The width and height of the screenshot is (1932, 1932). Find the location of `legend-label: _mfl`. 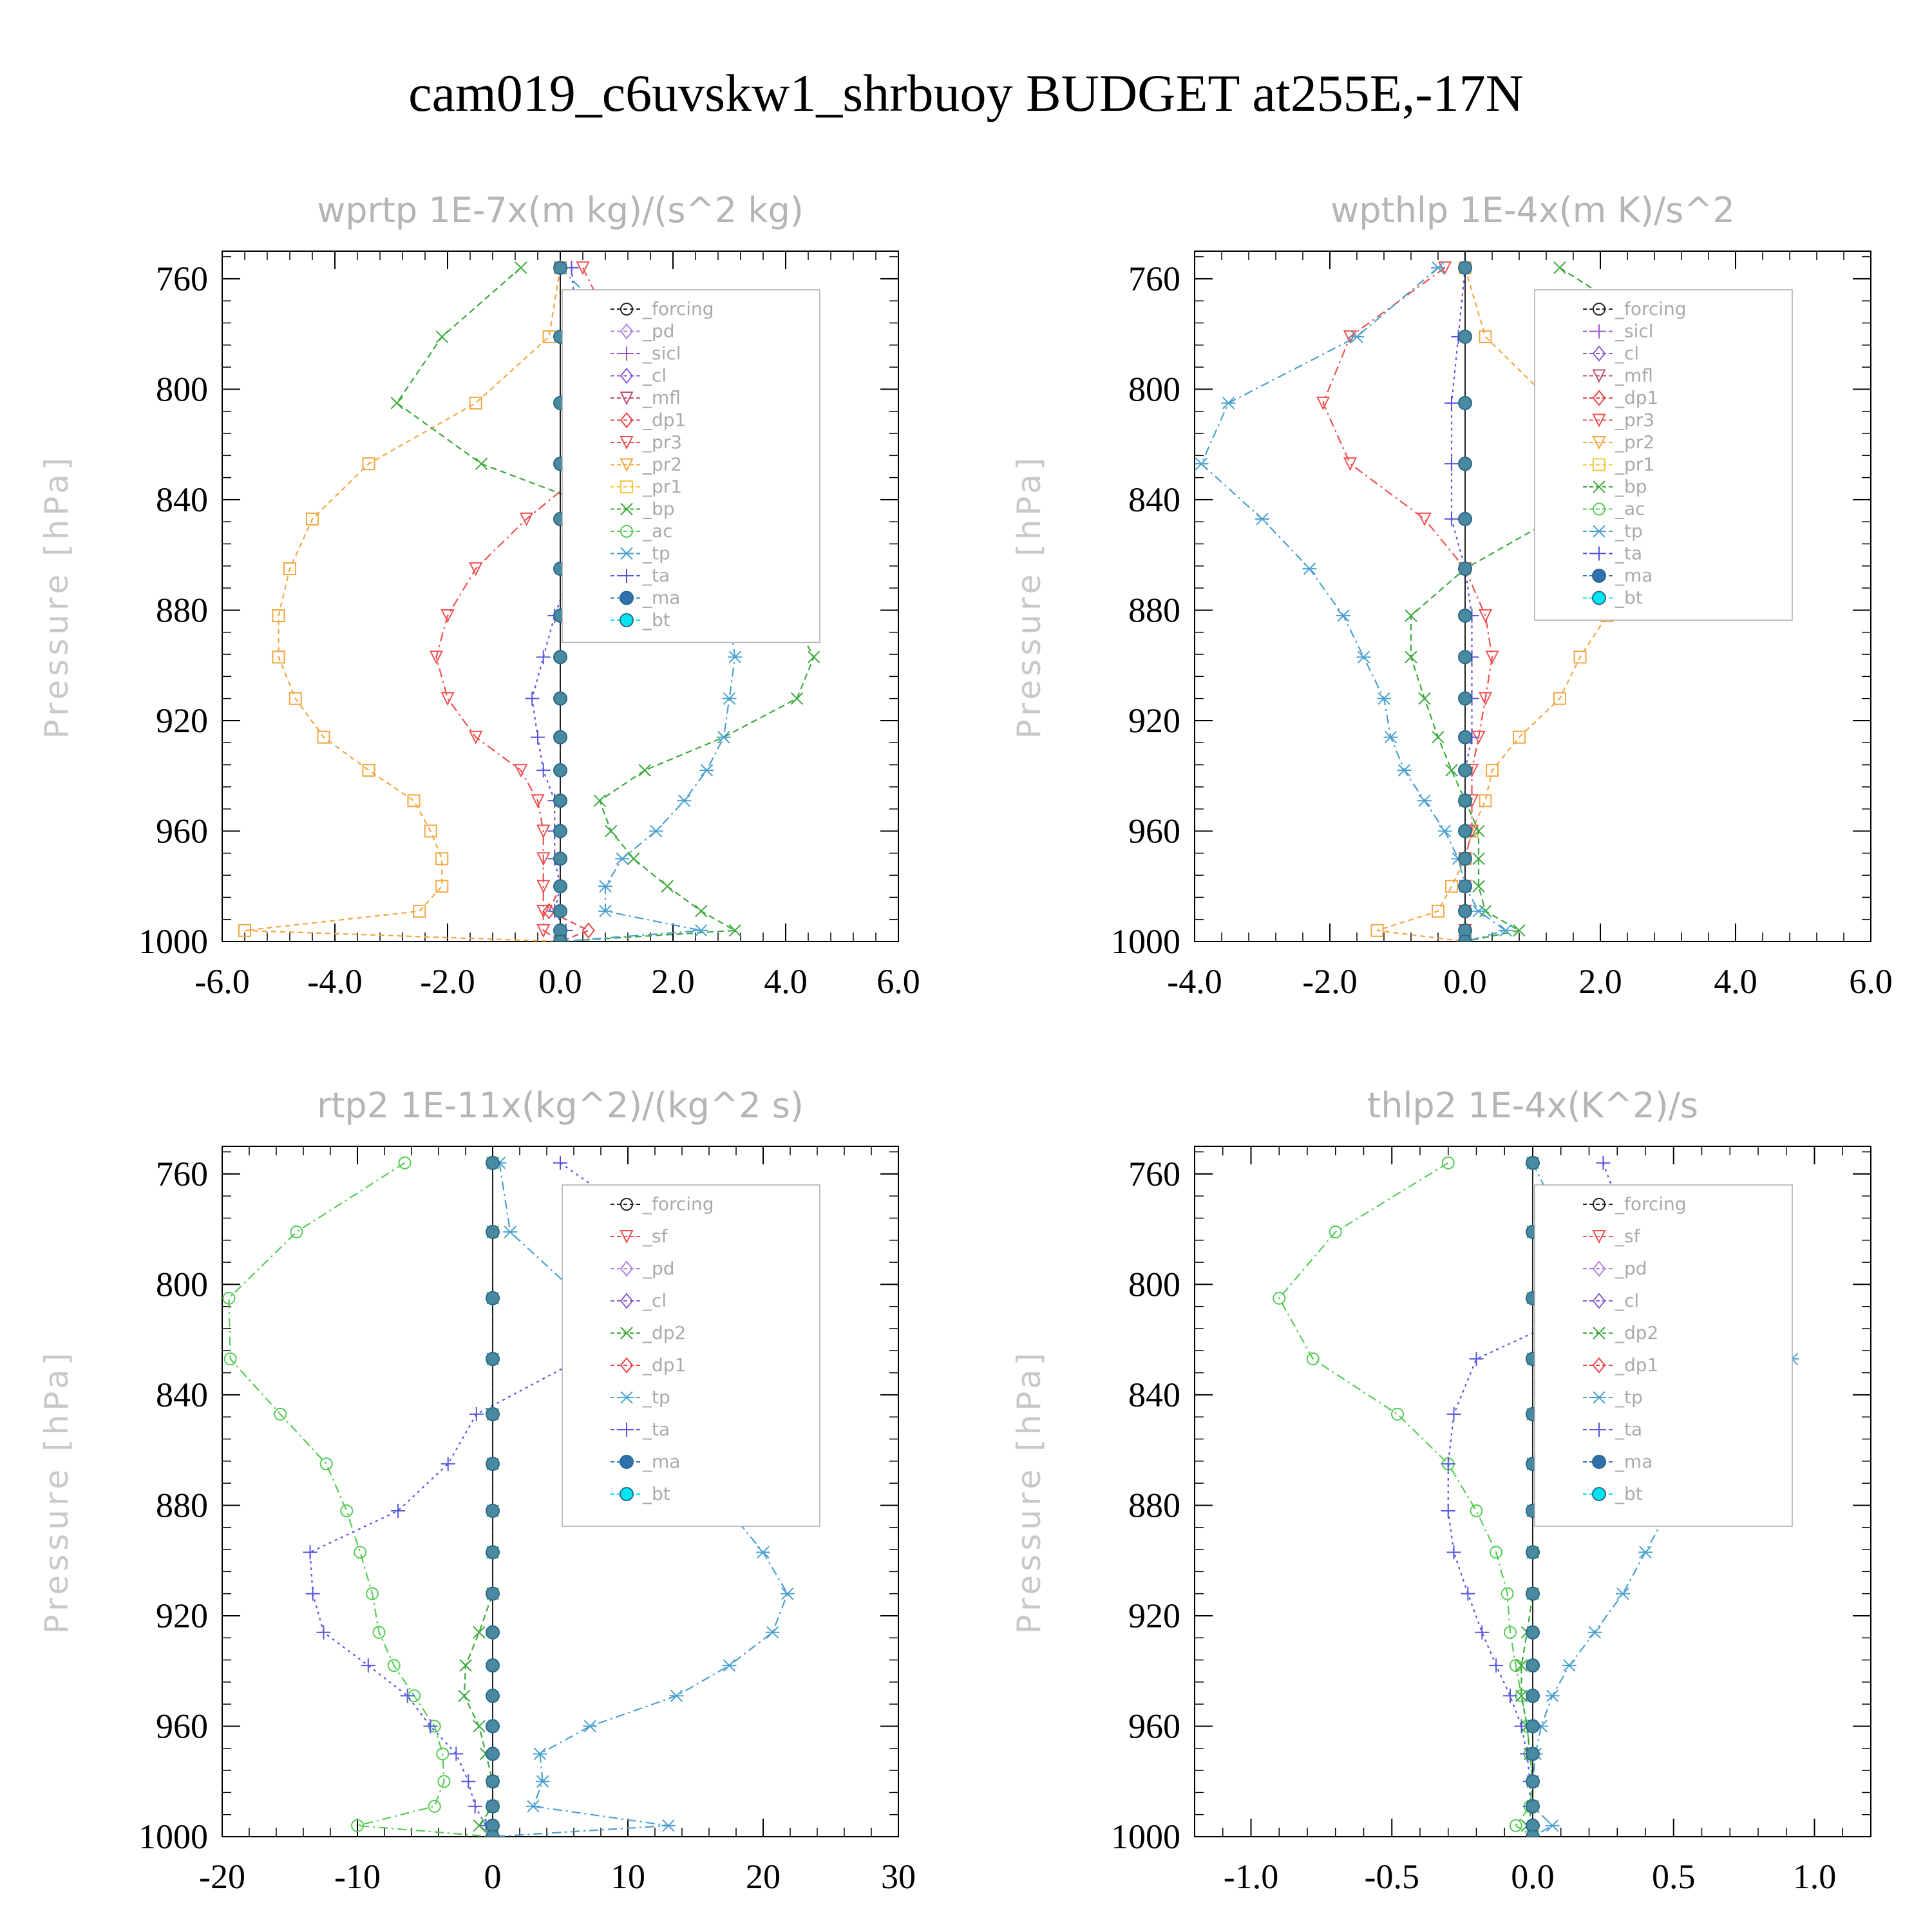

legend-label: _mfl is located at coordinates (661, 398).